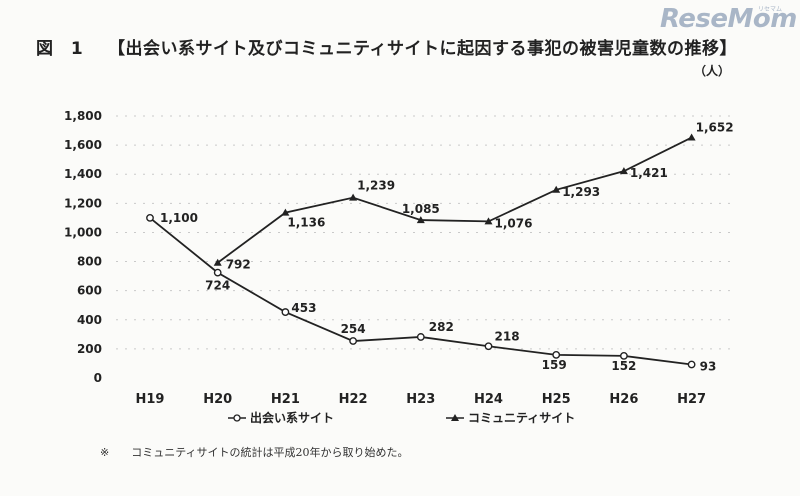 The image size is (800, 496). Describe the element at coordinates (554, 365) in the screenshot. I see `data-label: 159` at that location.